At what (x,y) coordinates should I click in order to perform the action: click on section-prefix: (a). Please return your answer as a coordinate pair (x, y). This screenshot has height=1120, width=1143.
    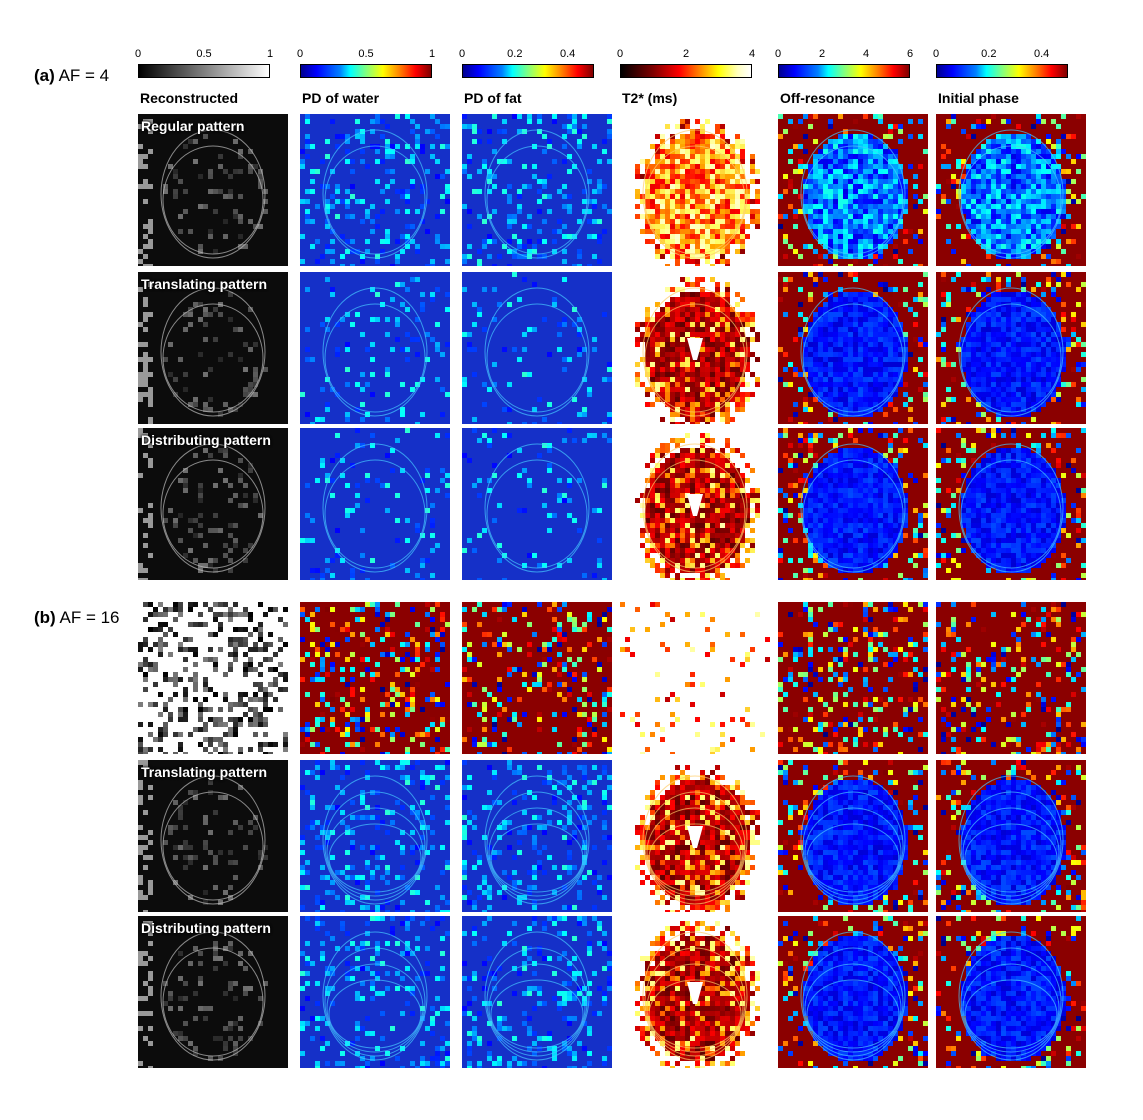
    Looking at the image, I should click on (44, 75).